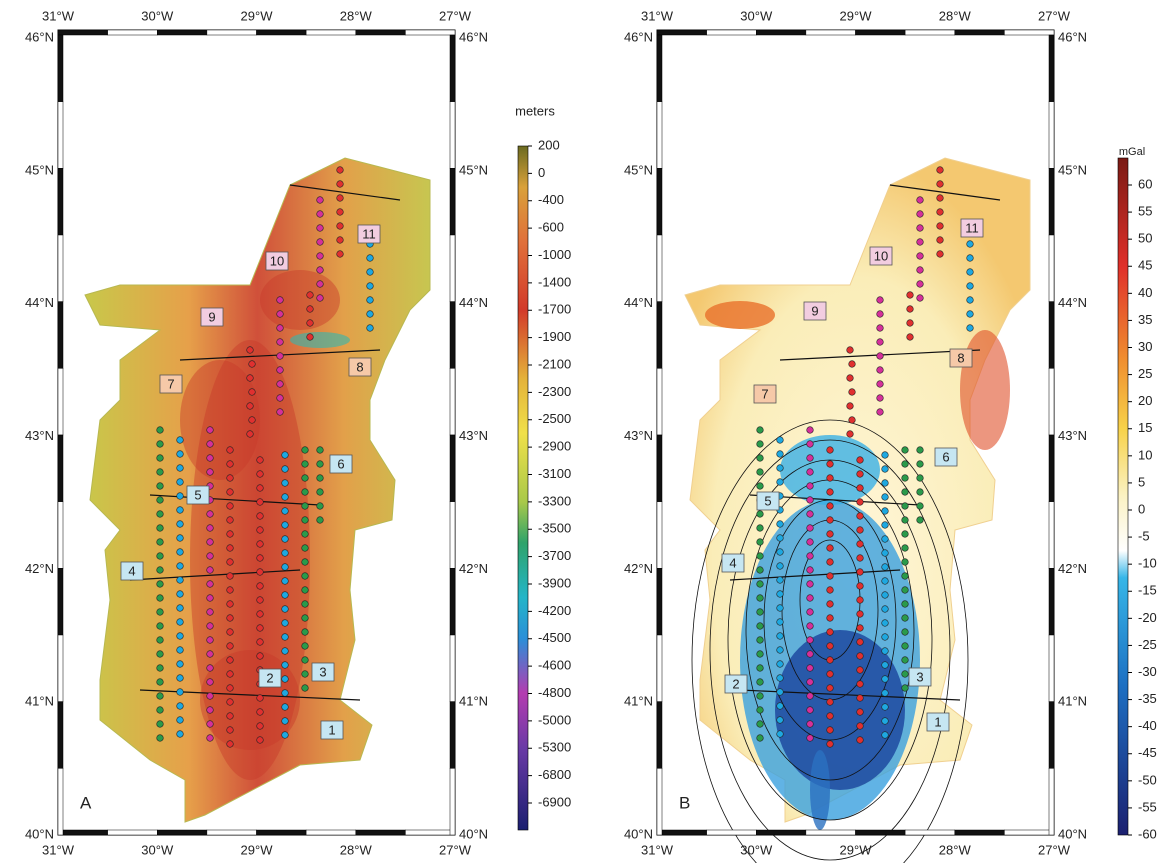 The image size is (1161, 863). What do you see at coordinates (473, 36) in the screenshot?
I see `latitude-label: 46°N` at bounding box center [473, 36].